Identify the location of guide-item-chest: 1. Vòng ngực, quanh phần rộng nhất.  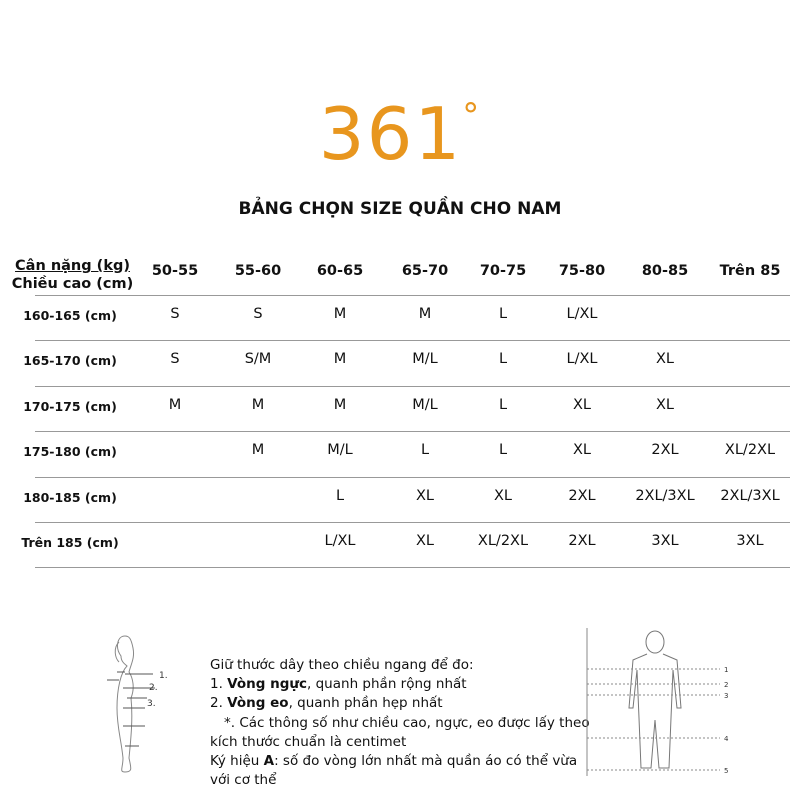
(338, 684).